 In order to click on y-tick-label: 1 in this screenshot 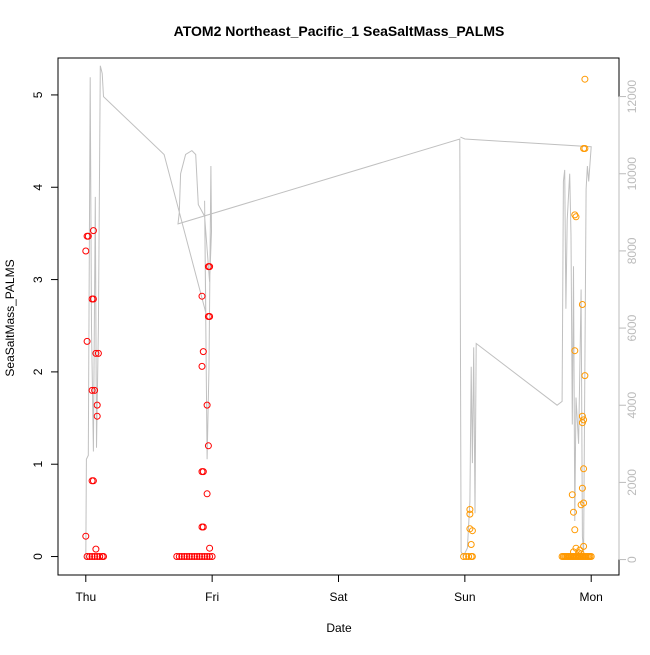, I will do `click(38, 464)`.